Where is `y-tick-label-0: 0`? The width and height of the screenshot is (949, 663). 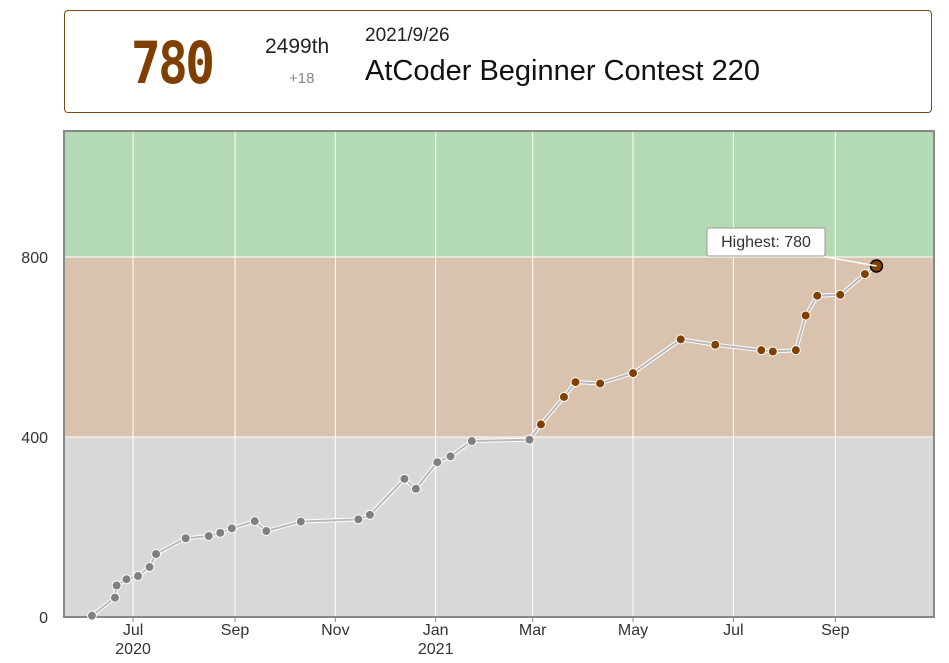
y-tick-label-0: 0 is located at coordinates (43, 618).